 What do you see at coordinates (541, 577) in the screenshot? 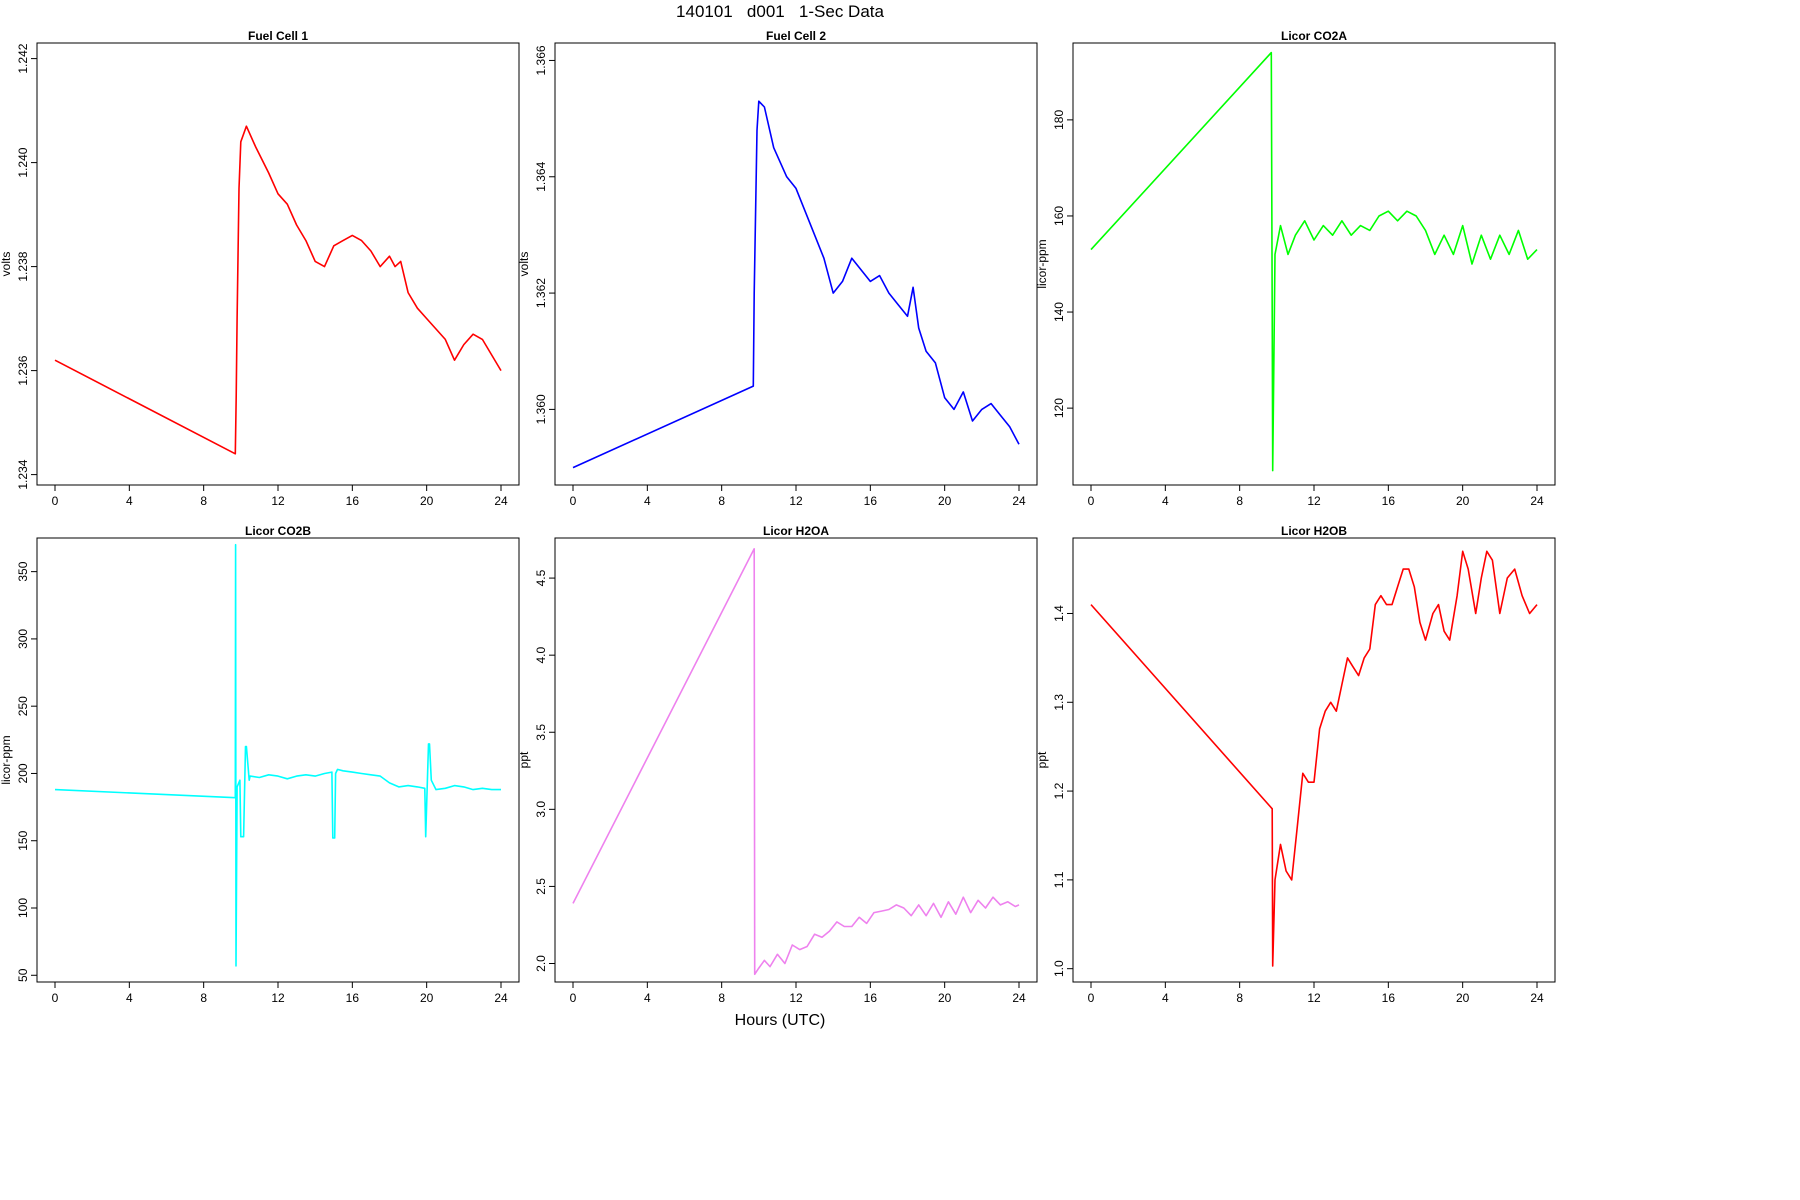
I see `y-tick-label: 4.5` at bounding box center [541, 577].